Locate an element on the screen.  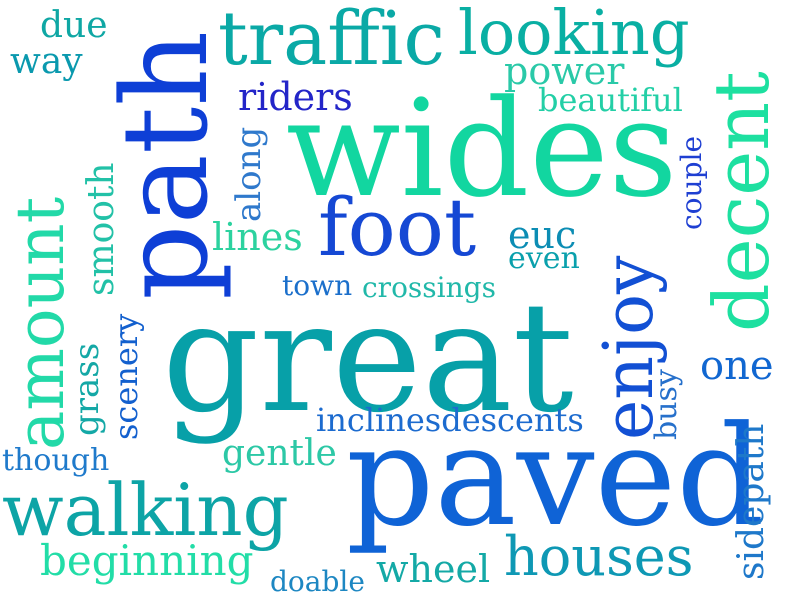
word-paved: paved is located at coordinates (555, 476).